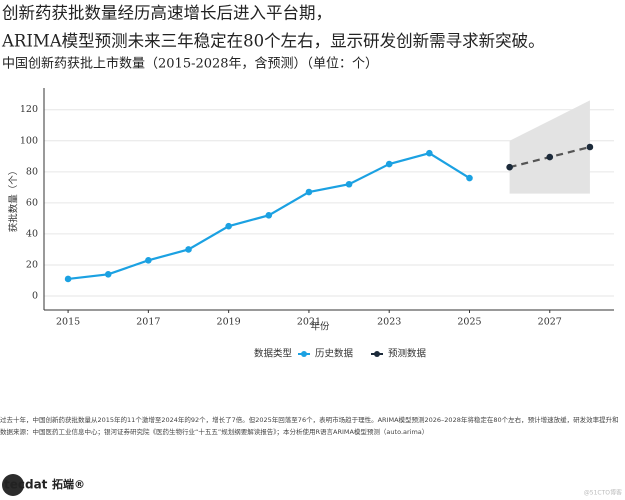 The width and height of the screenshot is (625, 500). I want to click on title-line: 创新药获批数量经历高速增长后进入平台期，, so click(167, 13).